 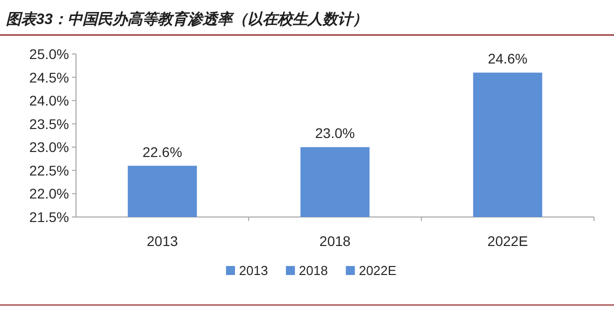 I want to click on x-tick-label: 2022E, so click(x=507, y=241).